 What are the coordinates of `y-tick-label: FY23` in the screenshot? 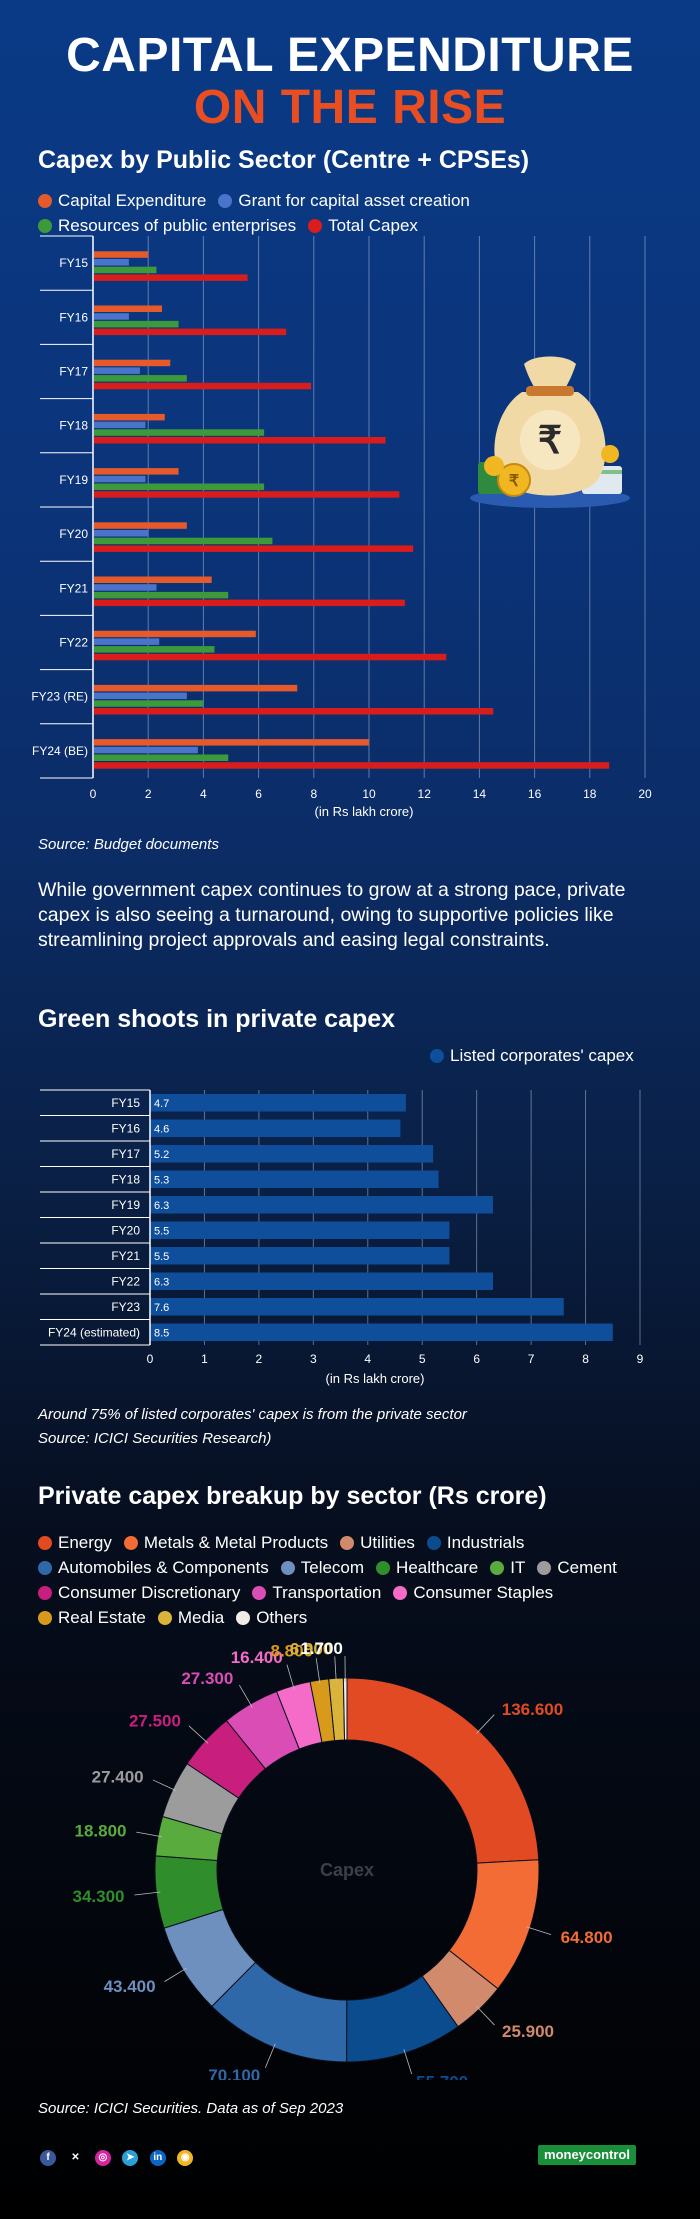 It's located at (125, 1307).